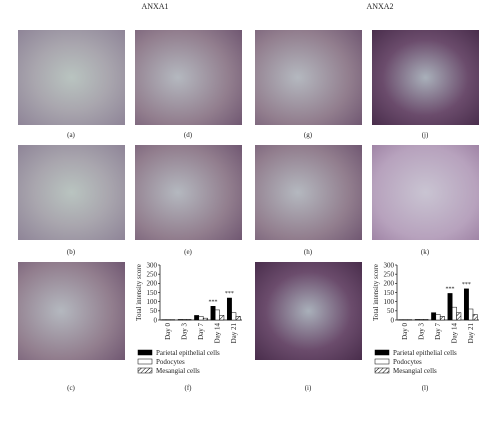 This screenshot has height=426, width=500. Describe the element at coordinates (71, 388) in the screenshot. I see `panel-label: (c)` at that location.